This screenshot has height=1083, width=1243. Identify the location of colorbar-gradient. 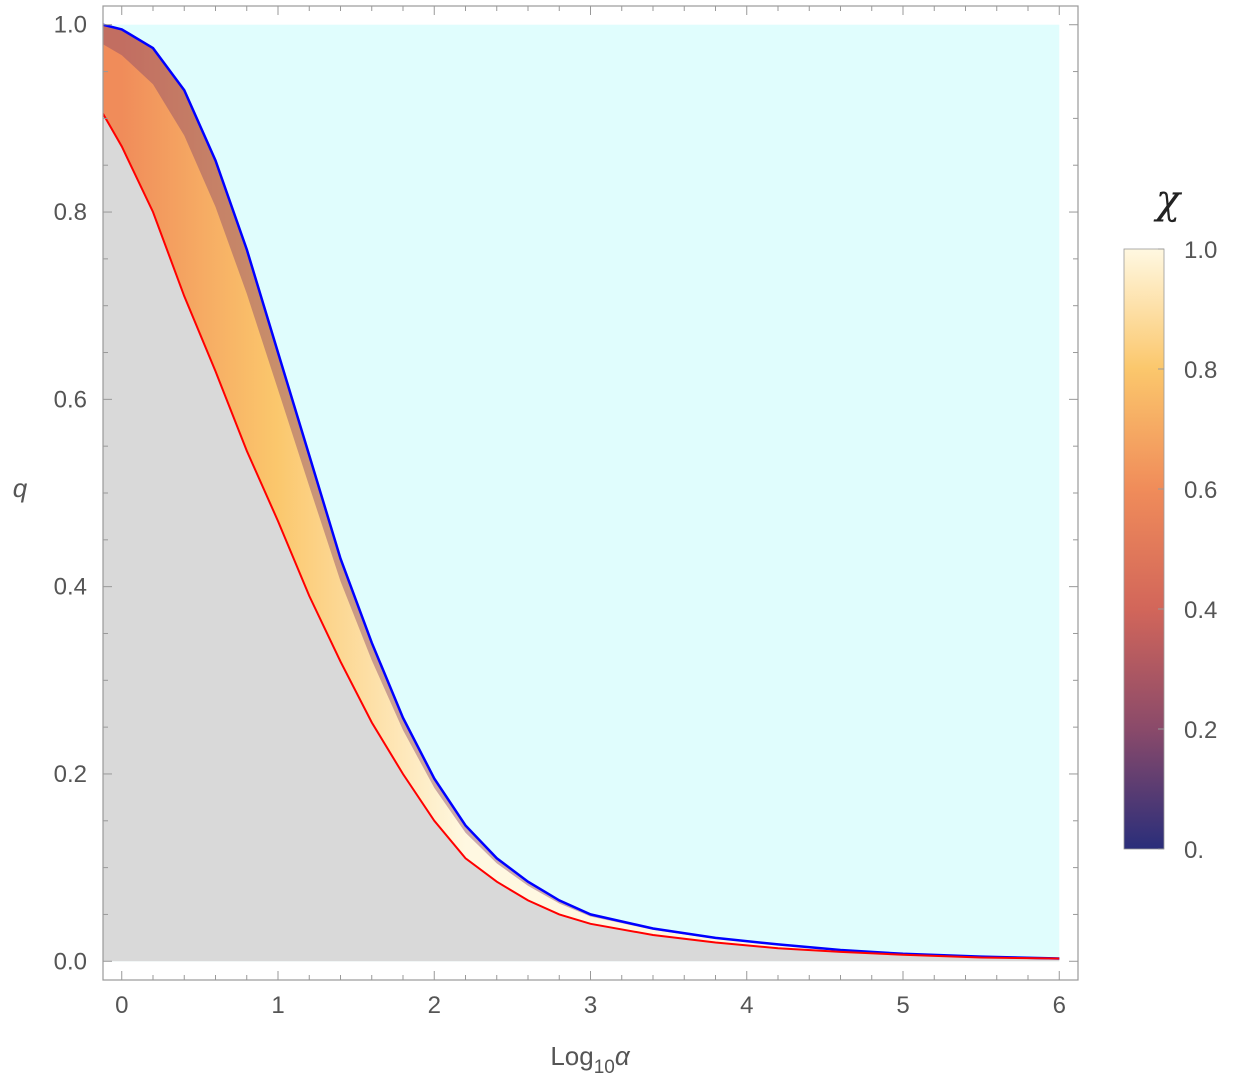
(1144, 549).